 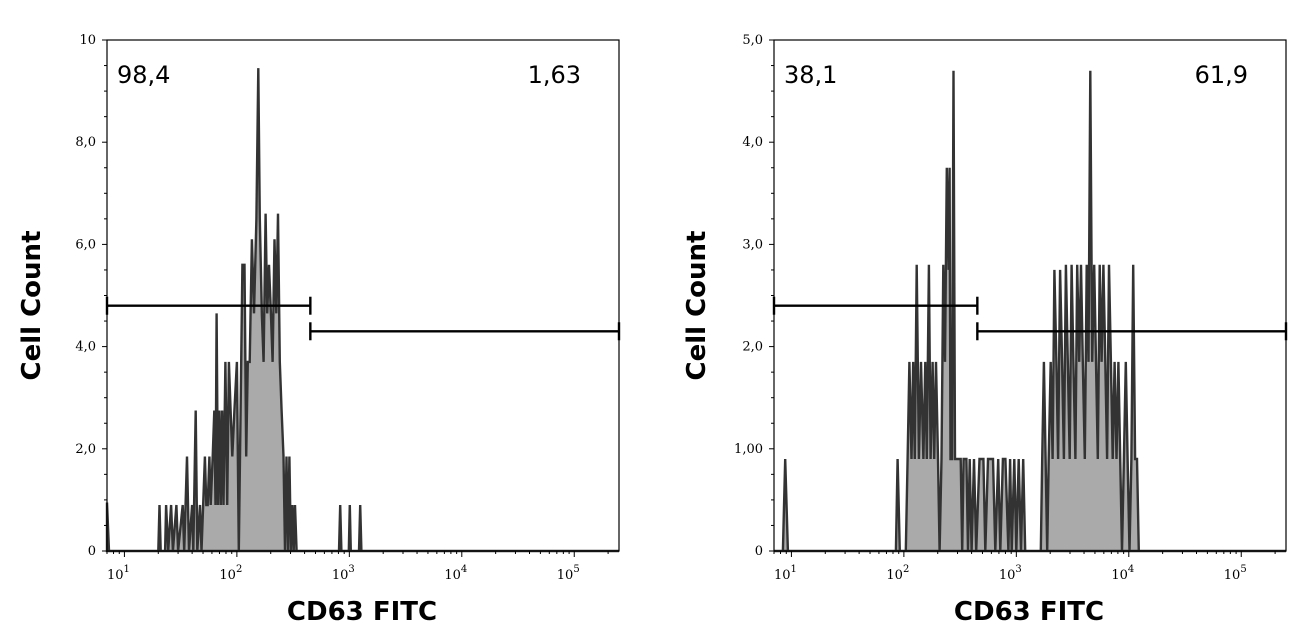 I want to click on y-tick-label: 10, so click(x=87, y=40).